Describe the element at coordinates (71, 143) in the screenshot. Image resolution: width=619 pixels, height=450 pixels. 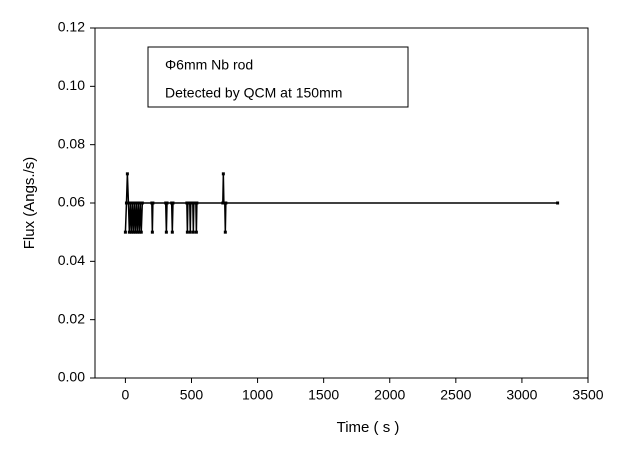
I see `y-tick-label: 0.08` at that location.